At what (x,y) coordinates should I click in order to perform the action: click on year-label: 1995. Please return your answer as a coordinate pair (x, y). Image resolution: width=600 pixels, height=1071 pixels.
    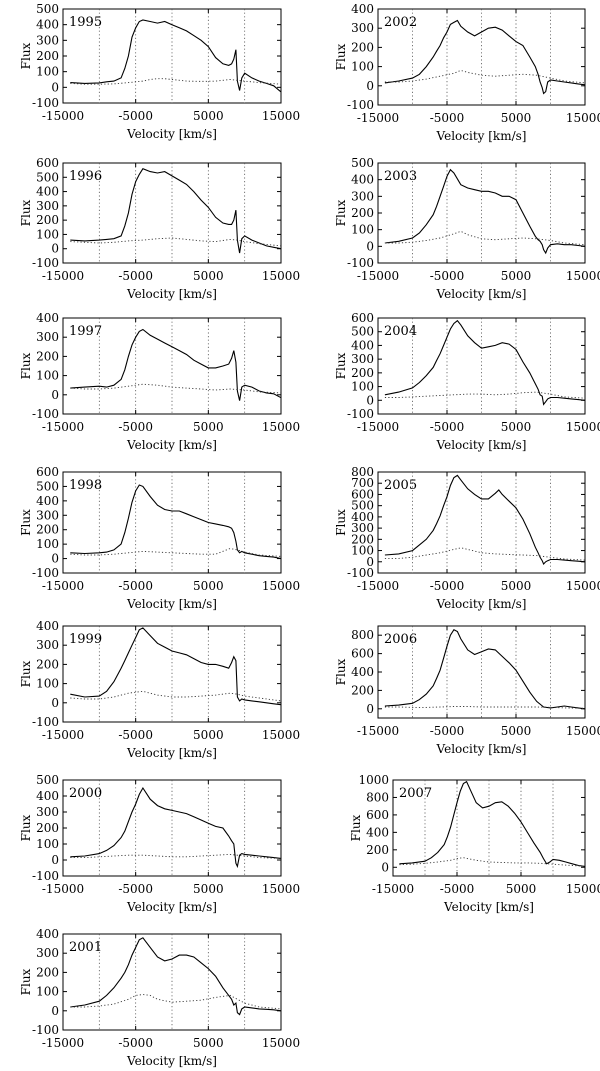
    Looking at the image, I should click on (85, 22).